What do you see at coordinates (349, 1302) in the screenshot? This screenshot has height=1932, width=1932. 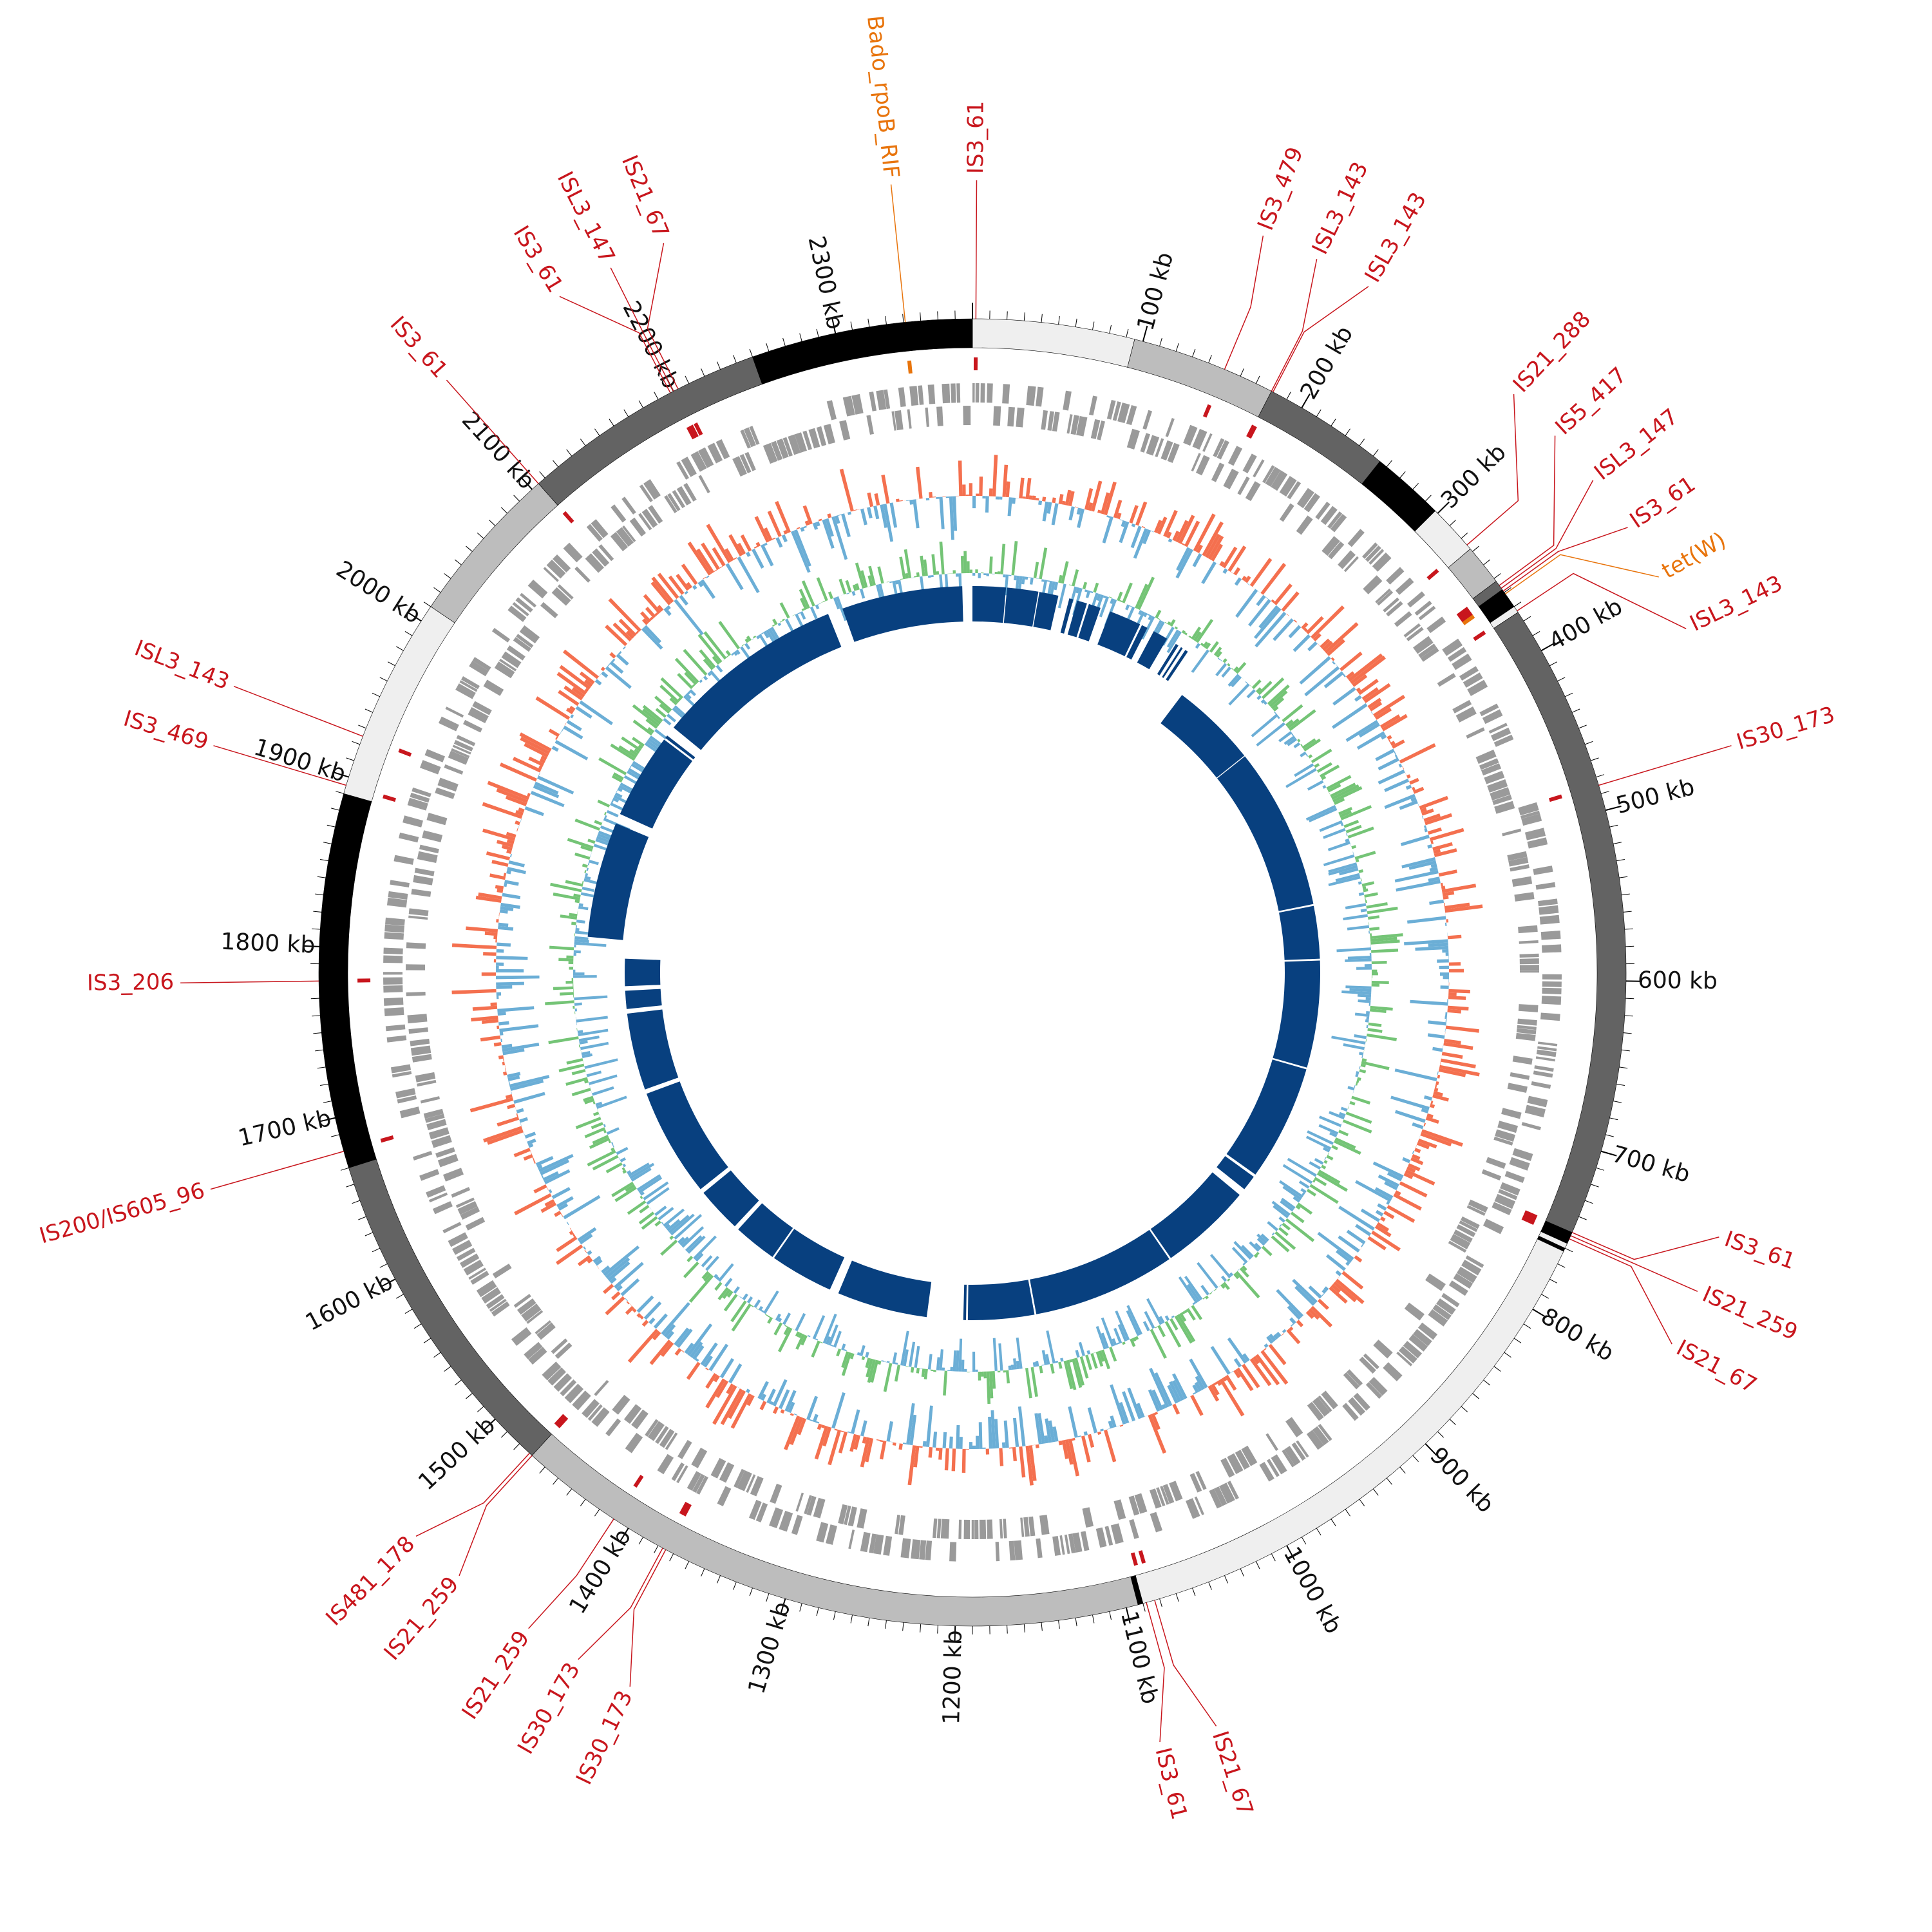 I see `tick-label: 1600 kb` at bounding box center [349, 1302].